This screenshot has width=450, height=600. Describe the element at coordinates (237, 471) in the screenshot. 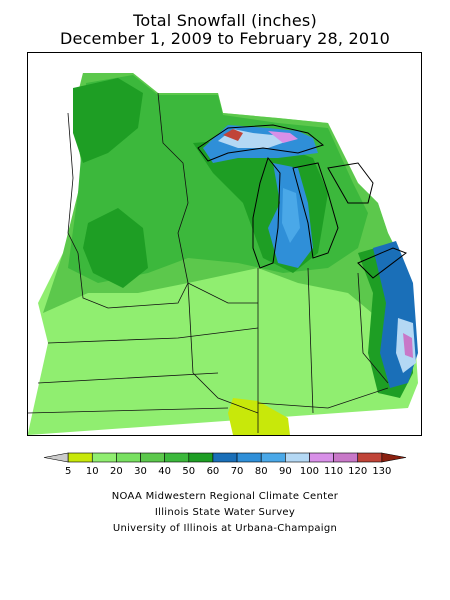

I see `legend-tick-label: 70` at that location.